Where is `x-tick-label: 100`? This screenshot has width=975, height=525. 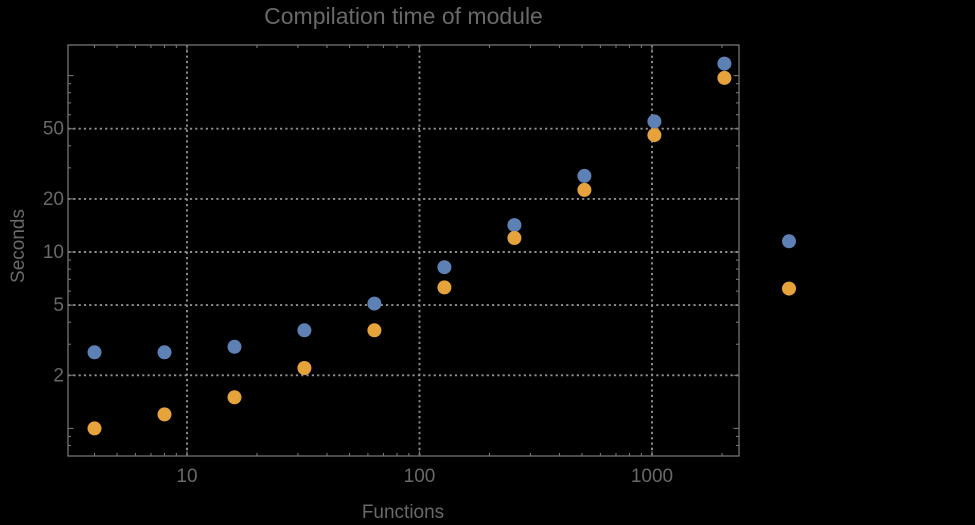
x-tick-label: 100 is located at coordinates (420, 476).